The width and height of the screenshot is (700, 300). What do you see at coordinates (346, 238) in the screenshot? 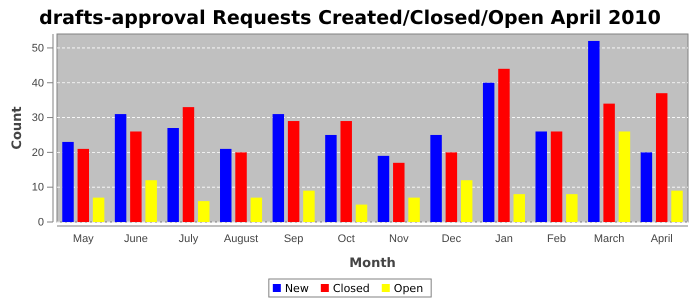
I see `x-tick-label: Oct` at bounding box center [346, 238].